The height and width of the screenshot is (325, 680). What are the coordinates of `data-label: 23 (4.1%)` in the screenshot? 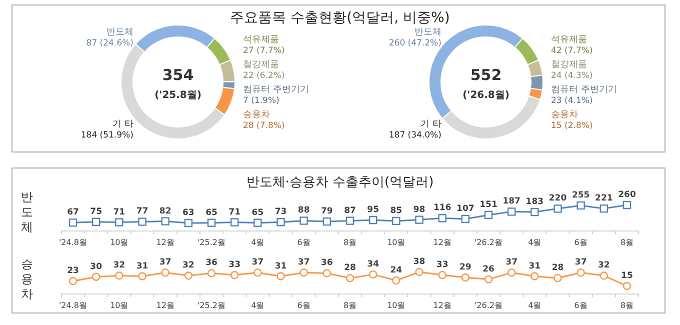 It's located at (572, 101).